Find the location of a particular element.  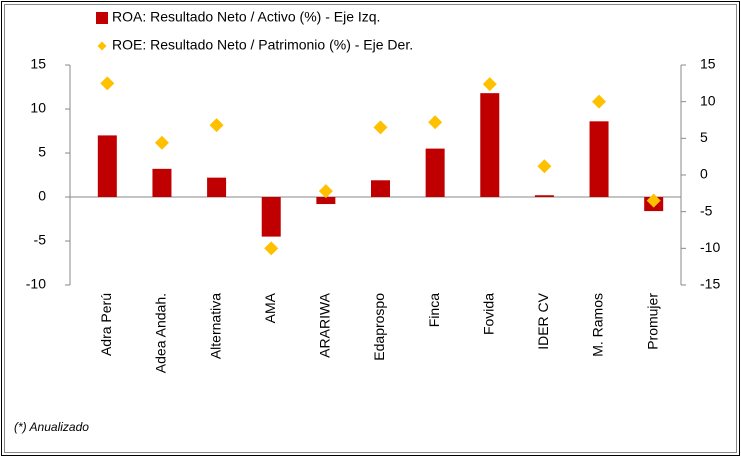

x-tick-label: Adea Andah. is located at coordinates (161, 333).